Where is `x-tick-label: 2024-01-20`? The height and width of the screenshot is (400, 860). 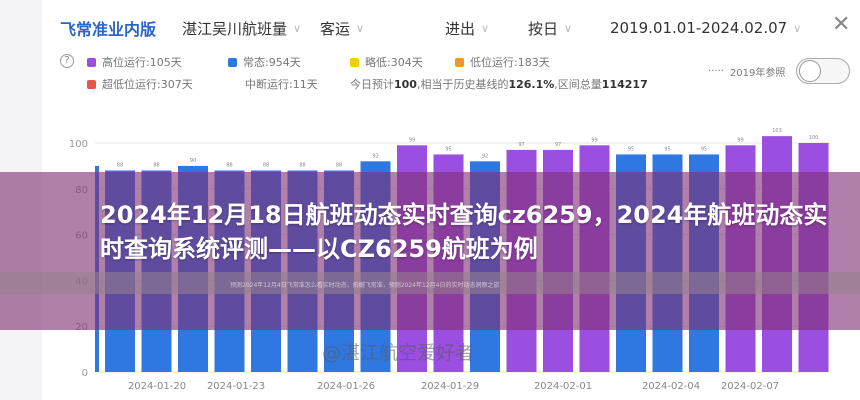 x-tick-label: 2024-01-20 is located at coordinates (157, 386).